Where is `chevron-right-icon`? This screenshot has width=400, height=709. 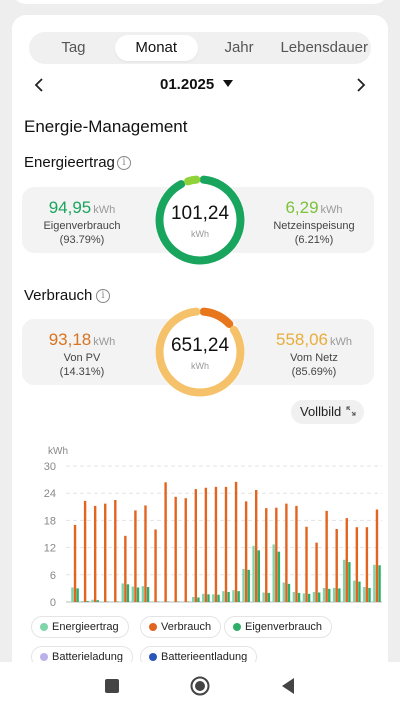
chevron-right-icon is located at coordinates (360, 85).